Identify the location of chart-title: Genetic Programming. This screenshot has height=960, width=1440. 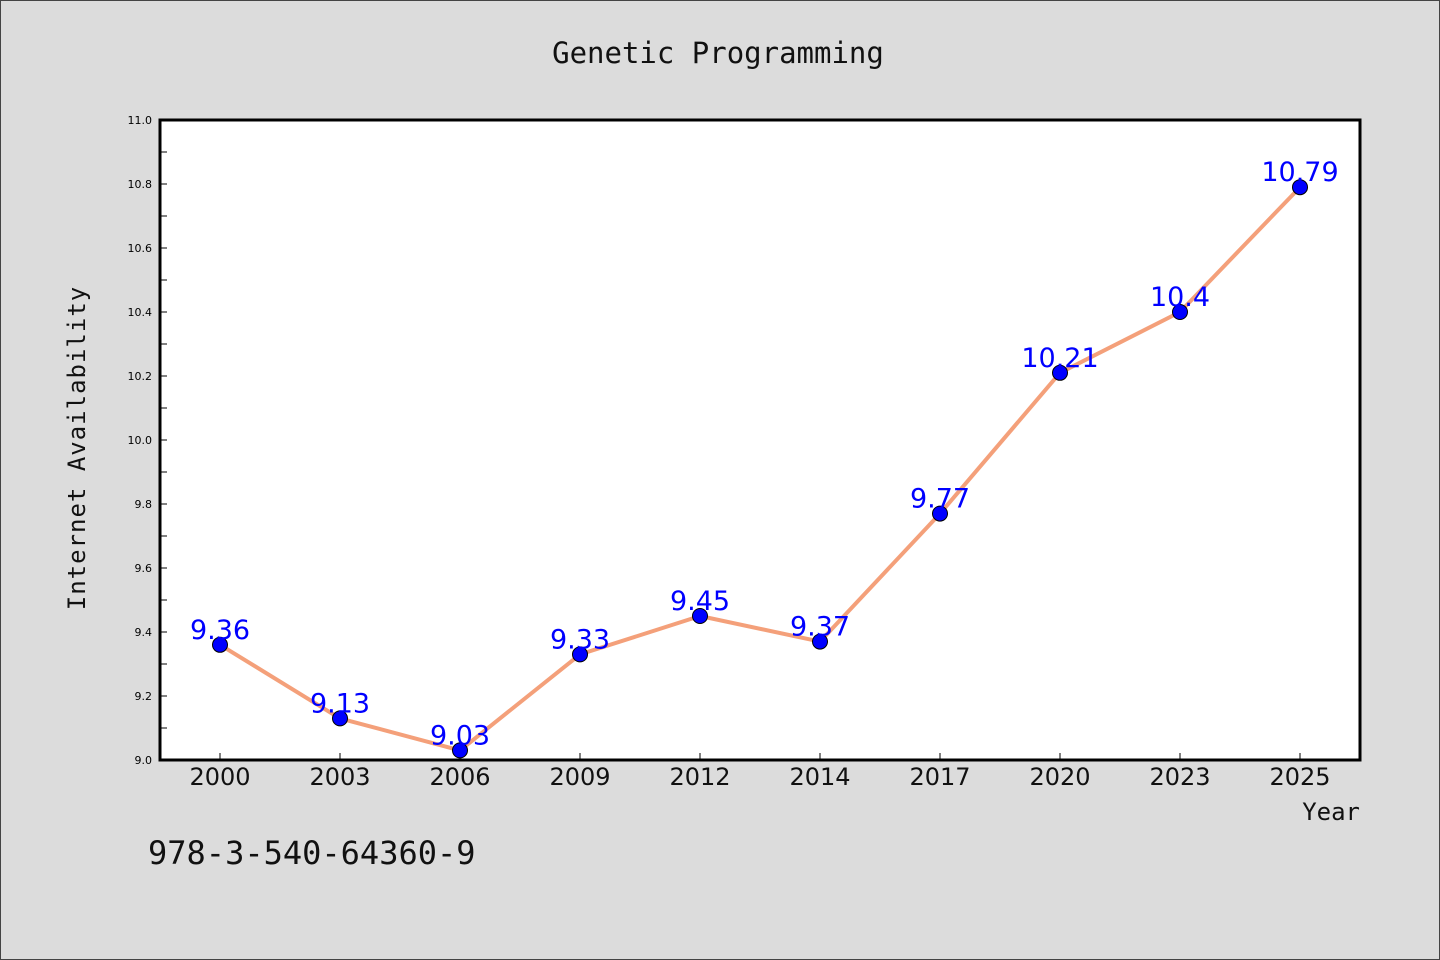
(718, 53).